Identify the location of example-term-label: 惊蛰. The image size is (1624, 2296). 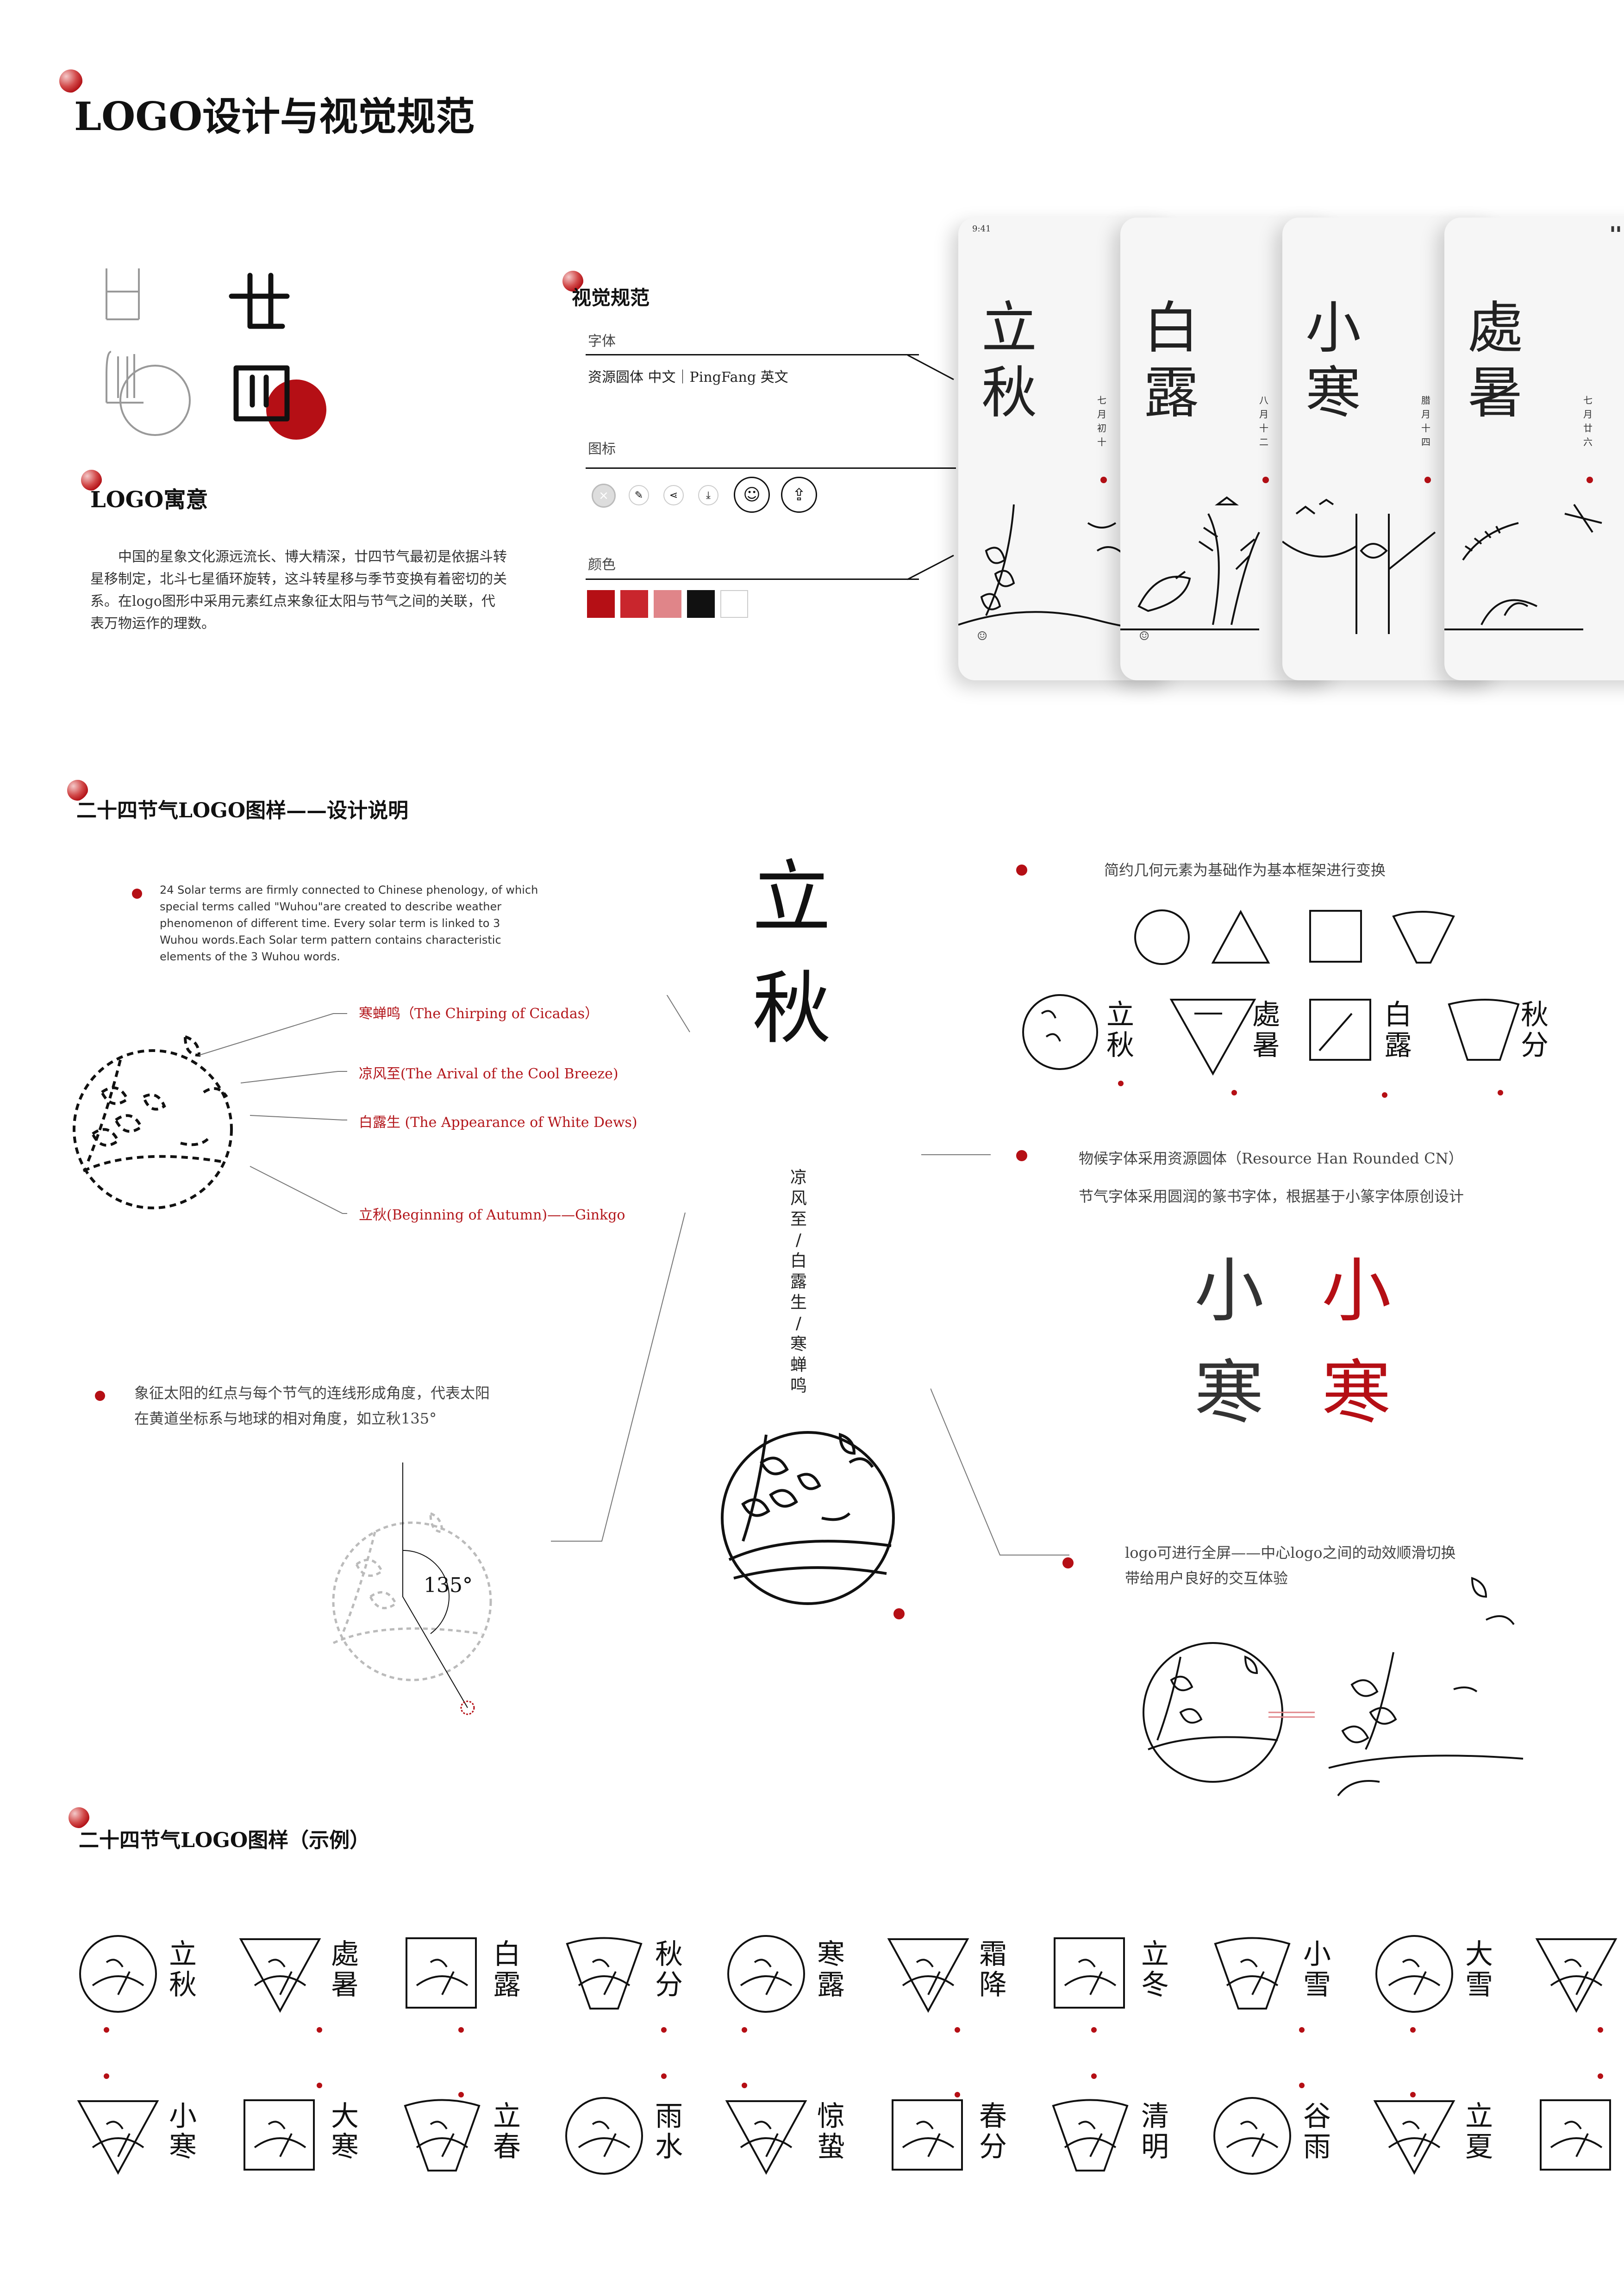
(831, 2131).